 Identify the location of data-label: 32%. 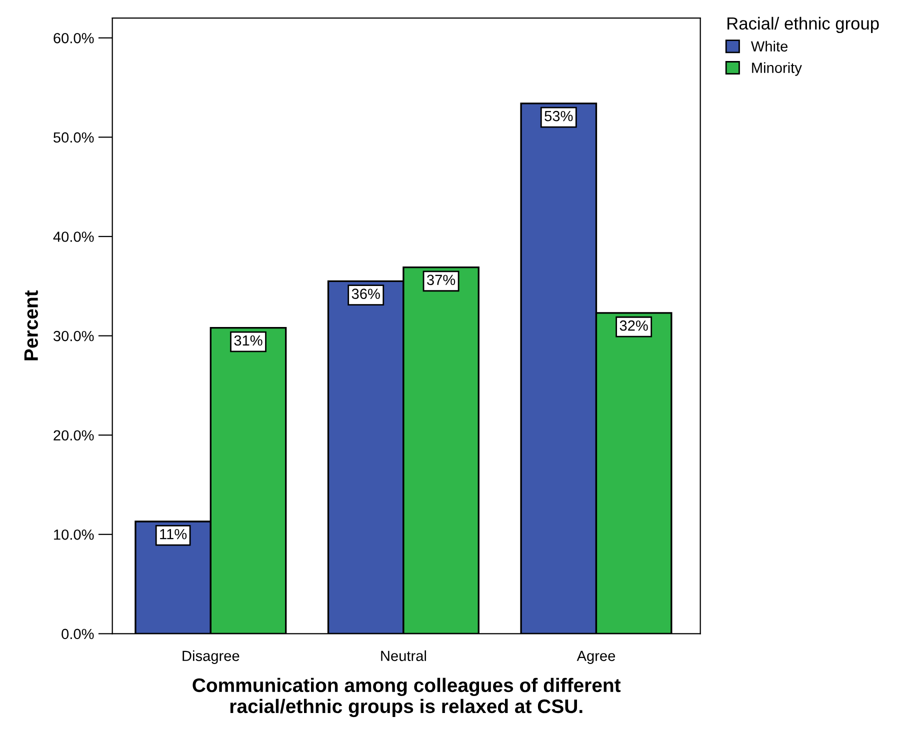
(634, 325).